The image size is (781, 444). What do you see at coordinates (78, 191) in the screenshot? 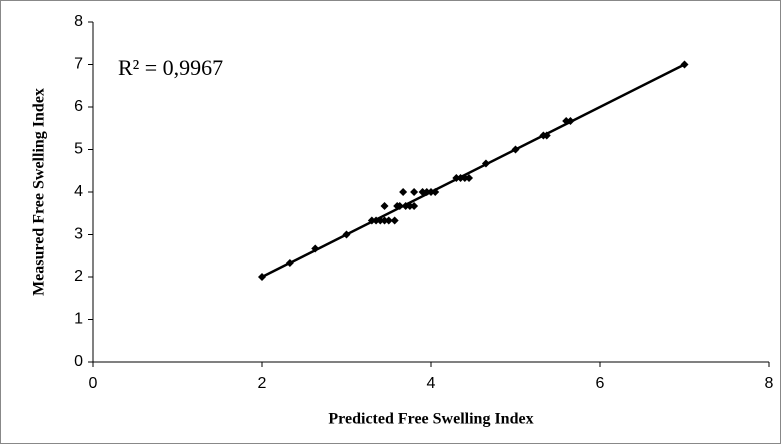
I see `y-tick-label: 4` at bounding box center [78, 191].